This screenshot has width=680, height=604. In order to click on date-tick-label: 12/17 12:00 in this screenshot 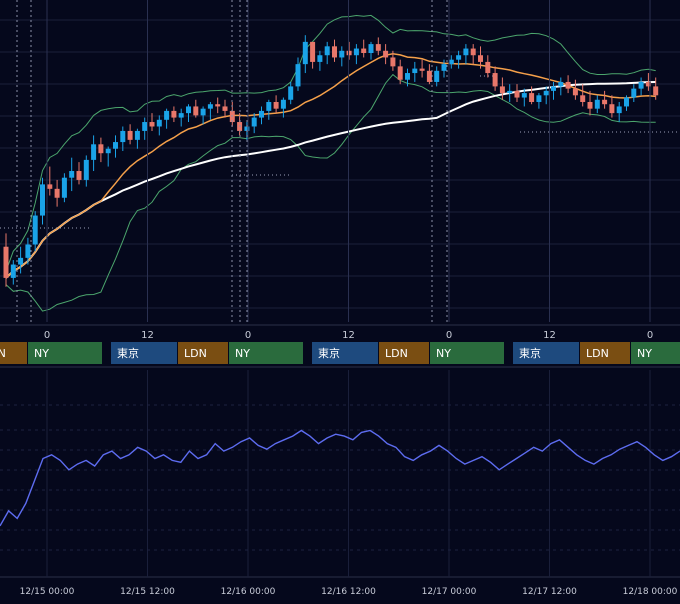, I will do `click(549, 592)`.